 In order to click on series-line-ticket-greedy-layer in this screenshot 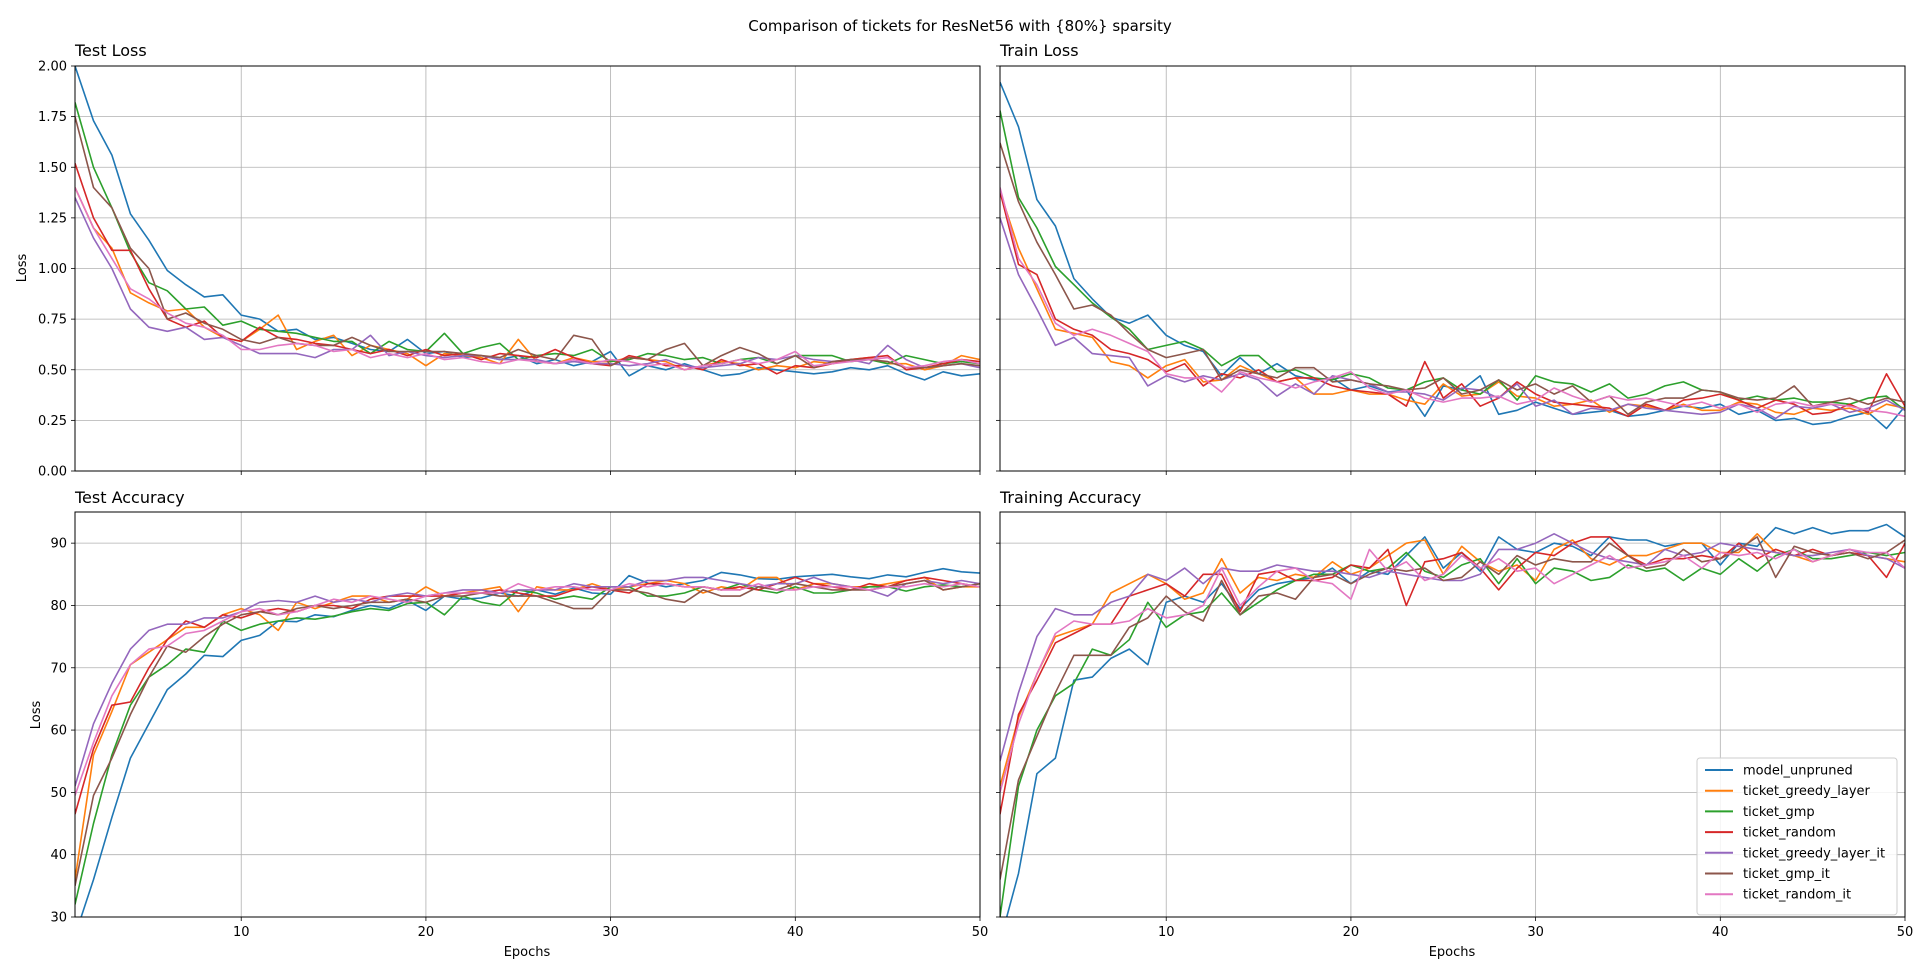, I will do `click(527, 728)`.